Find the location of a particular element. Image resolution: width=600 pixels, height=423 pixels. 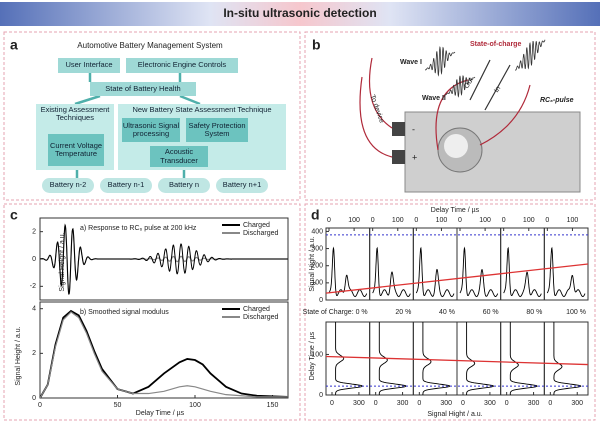

box: Current Voltage Temperature is located at coordinates (76, 150).